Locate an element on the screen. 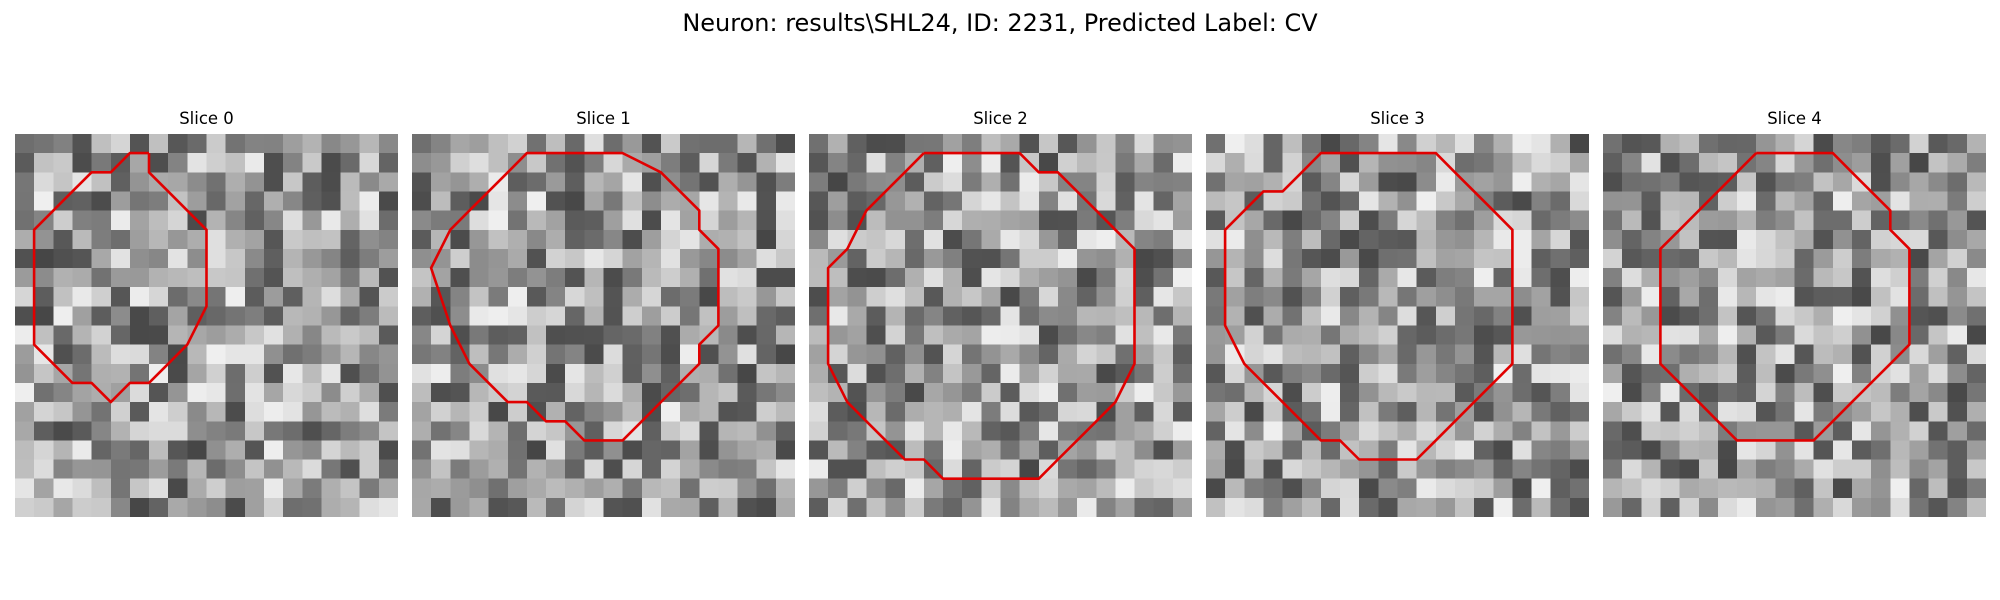  slice-panel-4: Slice 4 is located at coordinates (1794, 314).